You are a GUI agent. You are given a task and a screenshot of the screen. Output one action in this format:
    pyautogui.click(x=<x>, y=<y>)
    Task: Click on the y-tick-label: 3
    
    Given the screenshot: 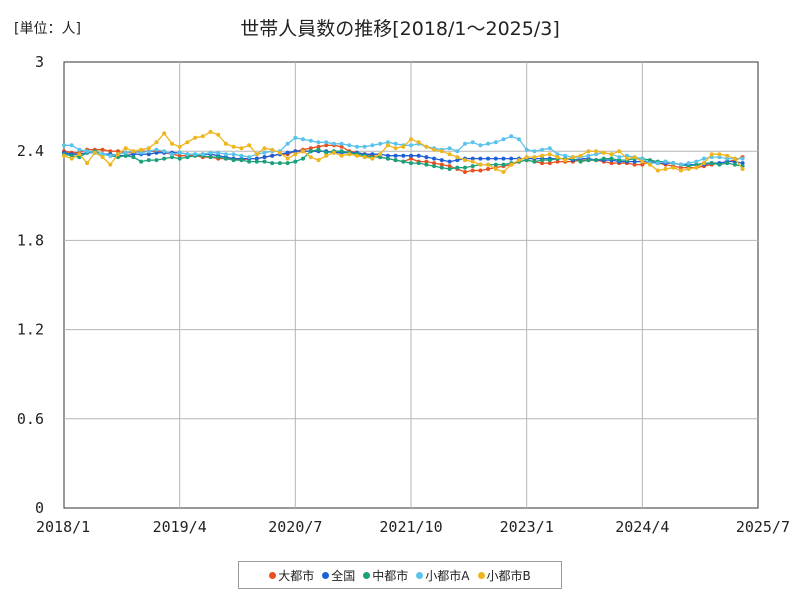 What is the action you would take?
    pyautogui.click(x=39, y=62)
    